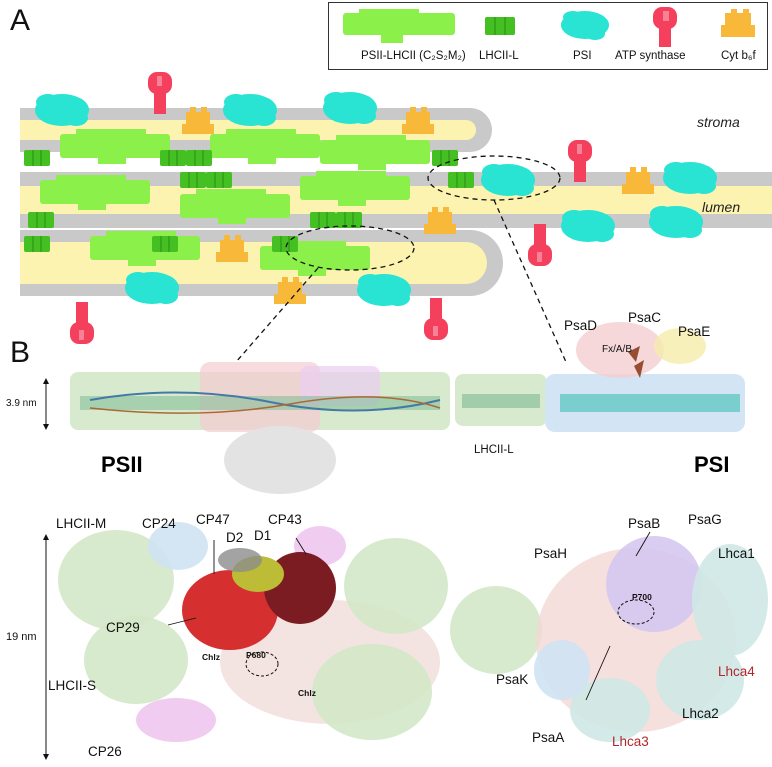  I want to click on p700-label: P700, so click(642, 597).